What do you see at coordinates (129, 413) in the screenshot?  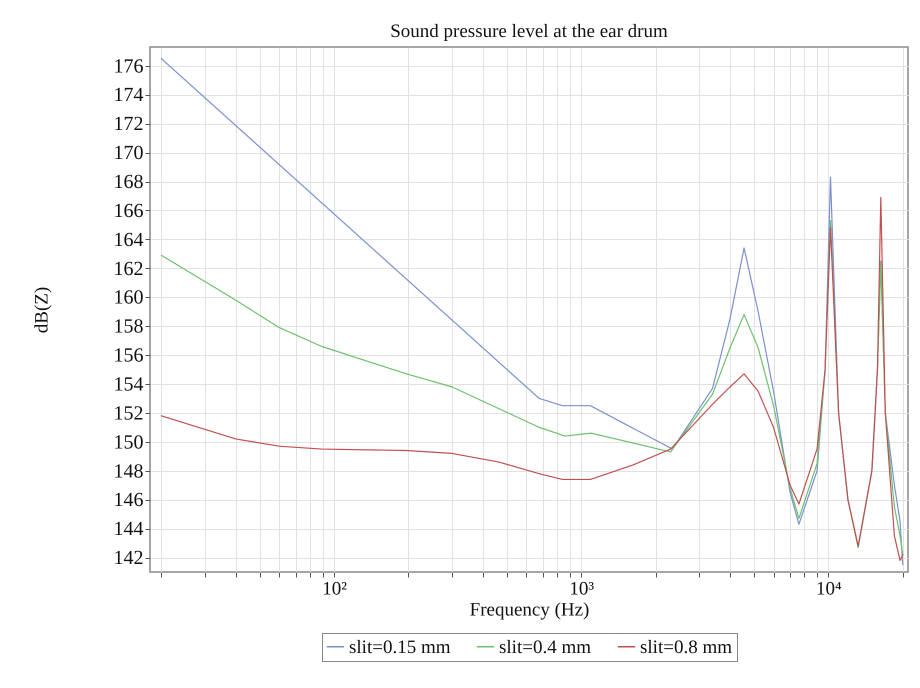 I see `y-tick-label: 152` at bounding box center [129, 413].